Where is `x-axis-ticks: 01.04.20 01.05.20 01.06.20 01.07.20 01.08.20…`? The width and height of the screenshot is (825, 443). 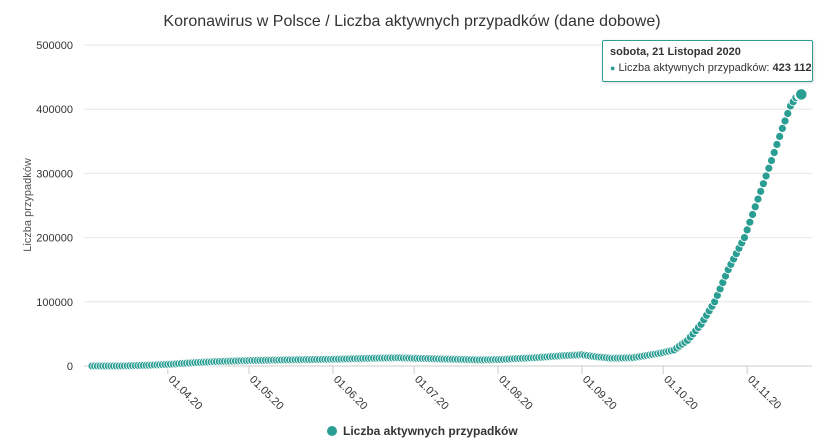
x-axis-ticks: 01.04.20 01.05.20 01.06.20 01.07.20 01.08.20… is located at coordinates (474, 389).